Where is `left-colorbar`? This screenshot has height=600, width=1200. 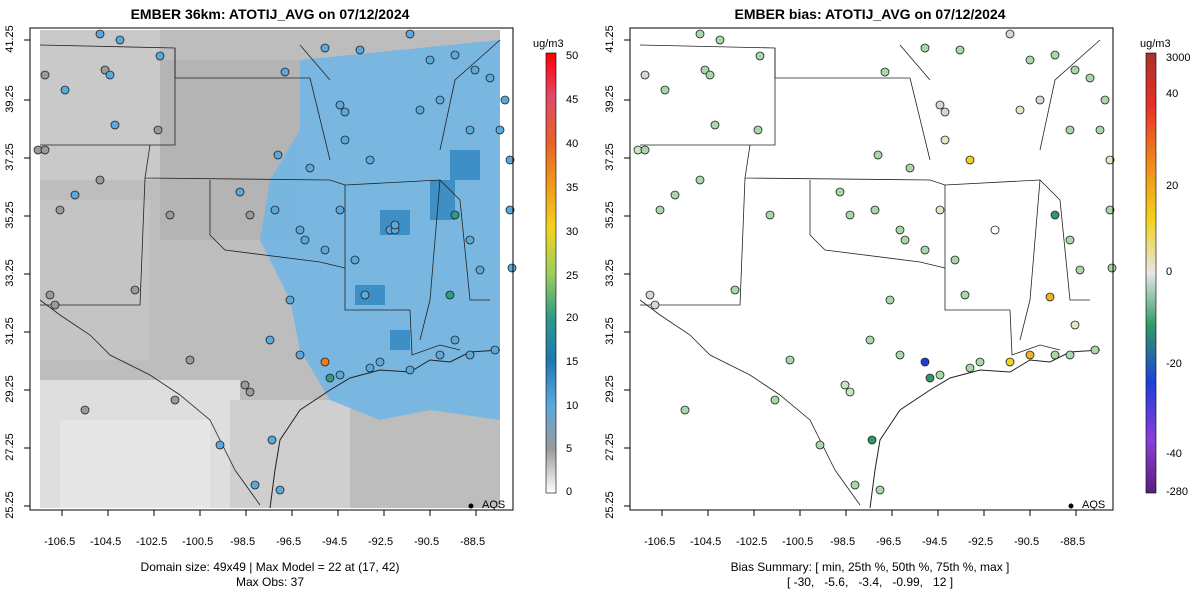 left-colorbar is located at coordinates (551, 273).